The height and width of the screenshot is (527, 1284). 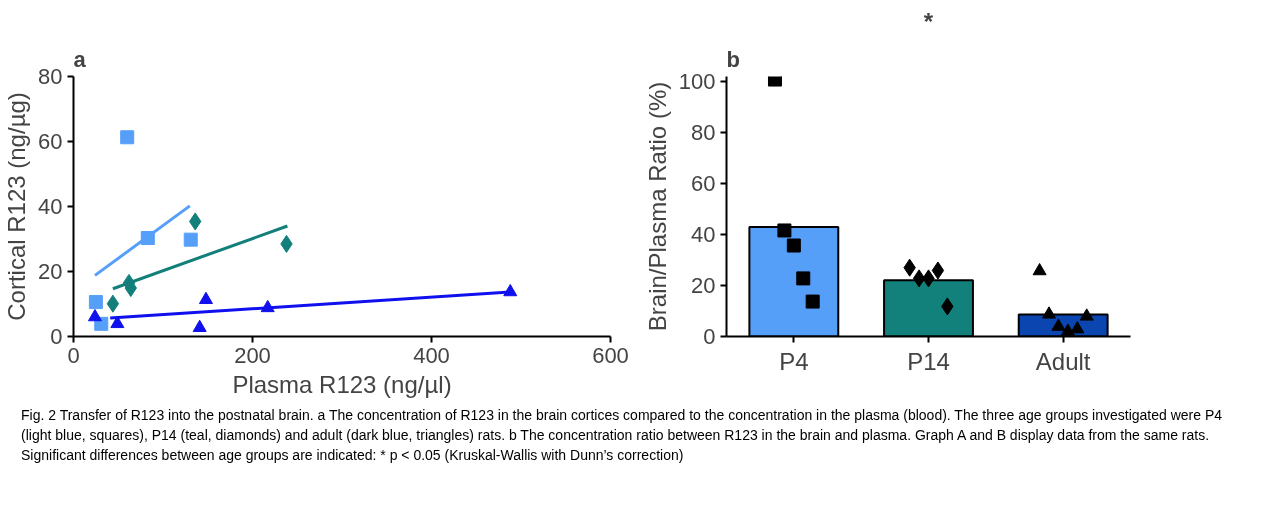 I want to click on x-axis-title: Plasma R123 (ng/µl), so click(x=342, y=384).